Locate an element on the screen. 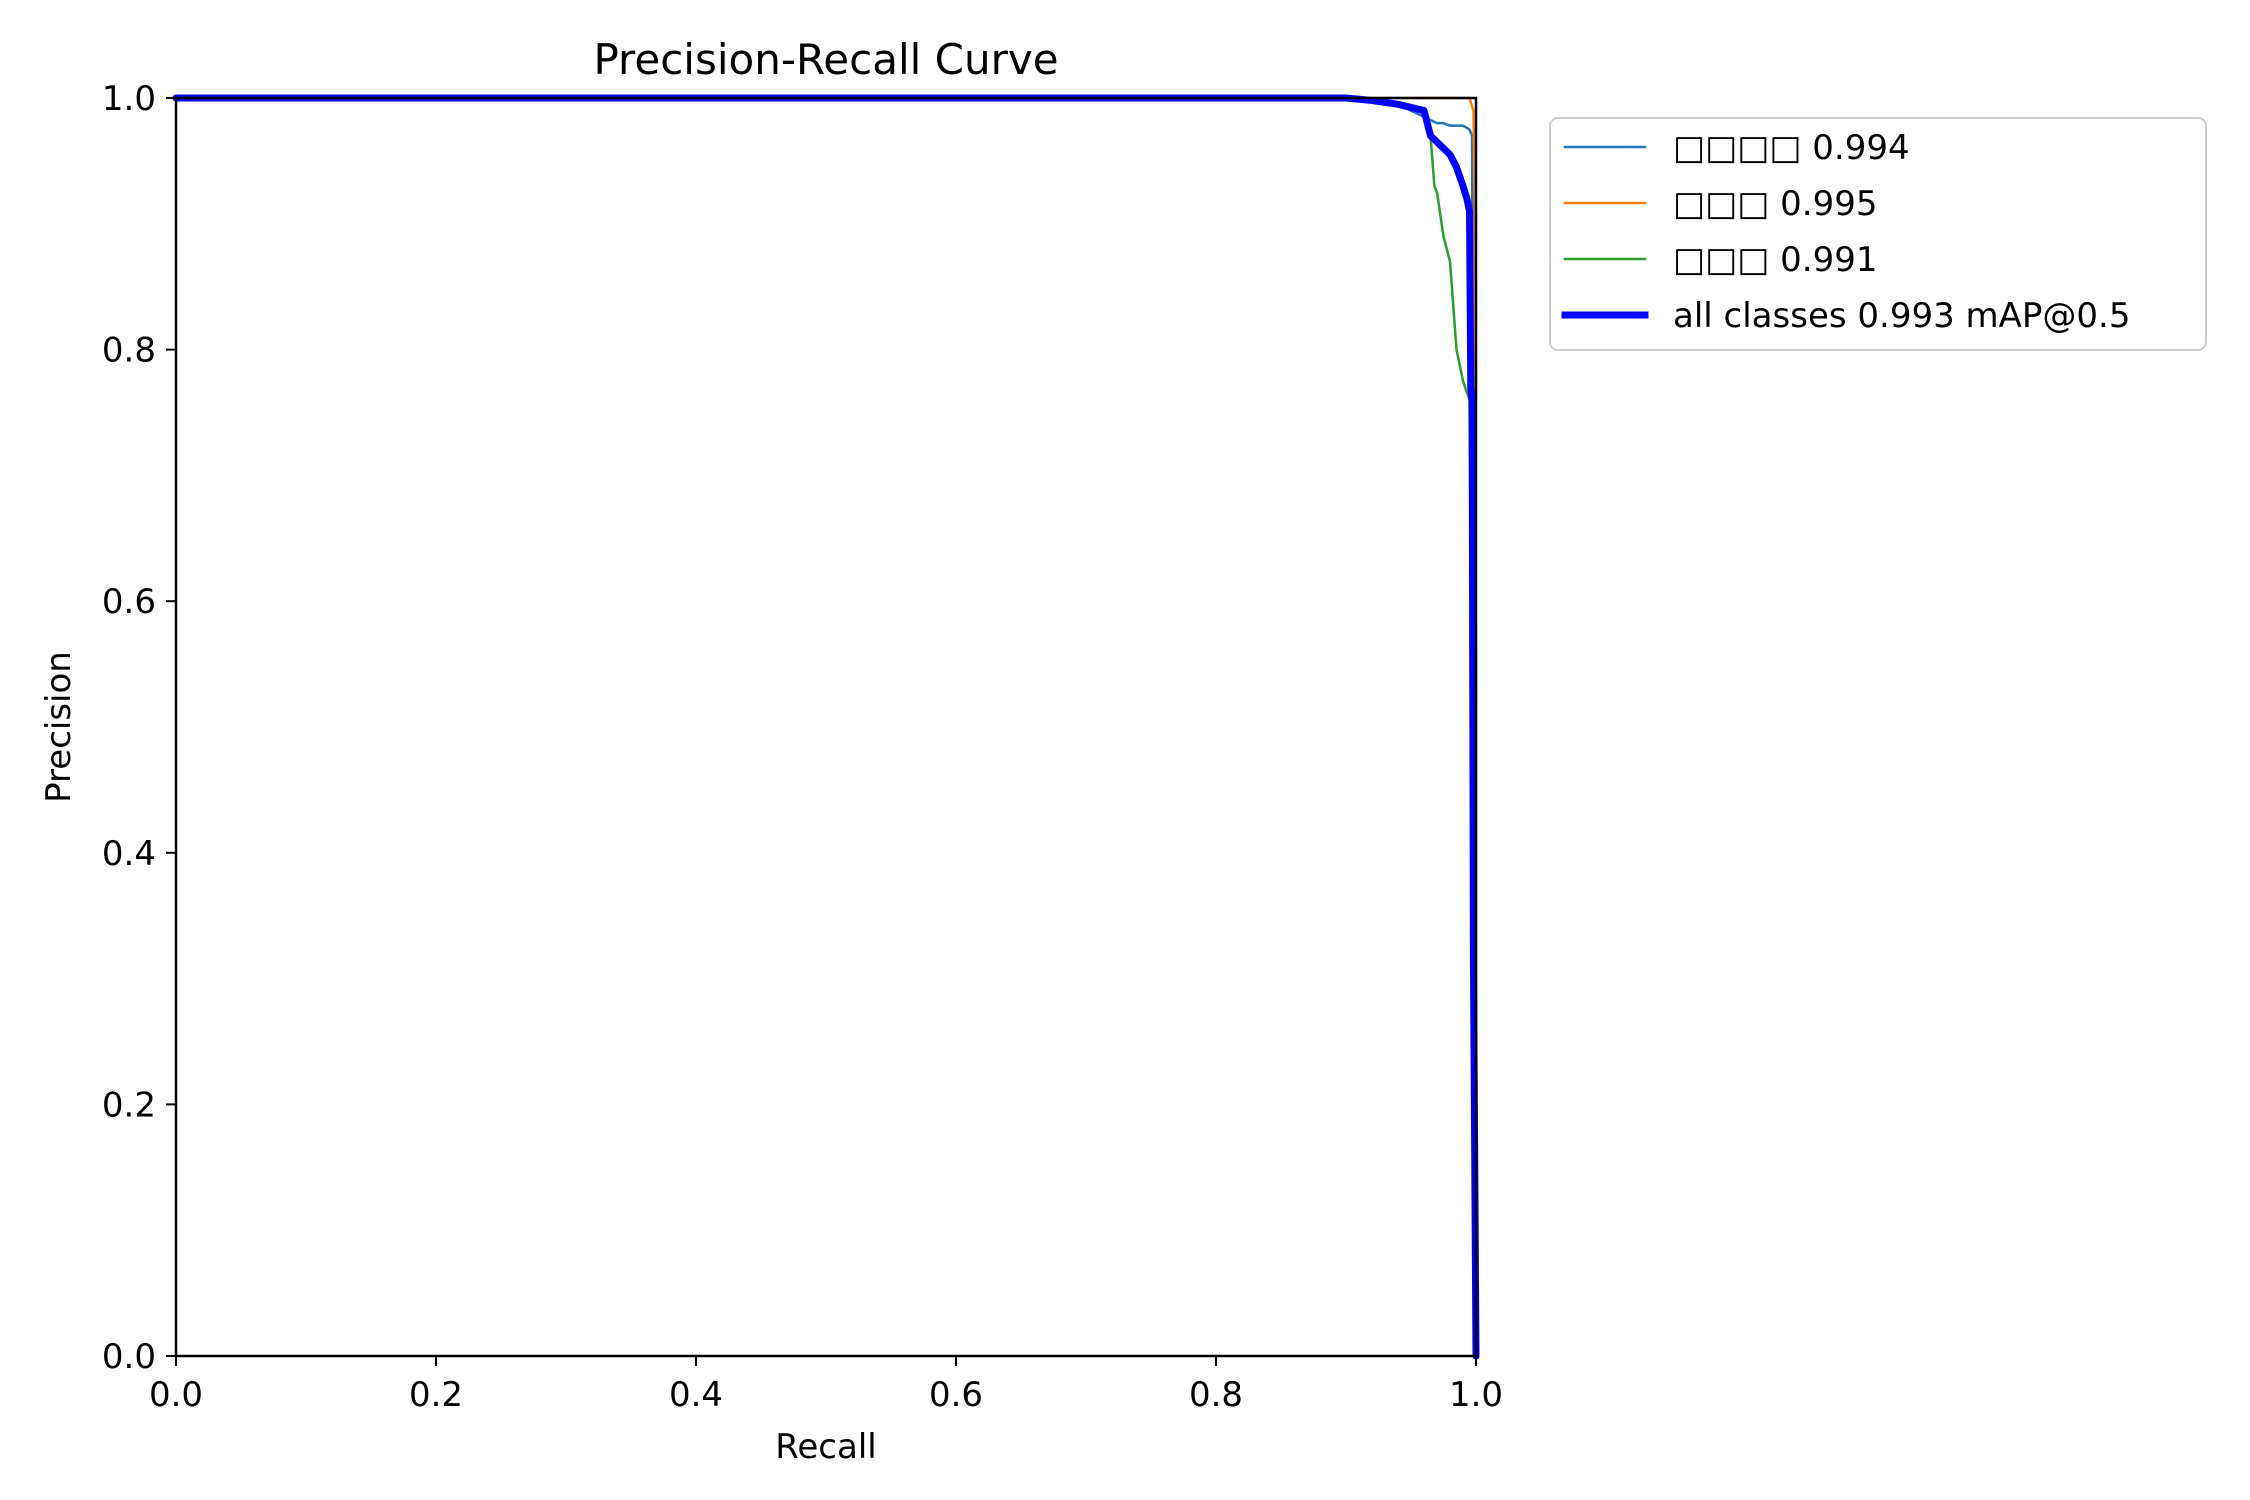 This screenshot has height=1500, width=2250. y-tick-label: 1.0 is located at coordinates (129, 99).